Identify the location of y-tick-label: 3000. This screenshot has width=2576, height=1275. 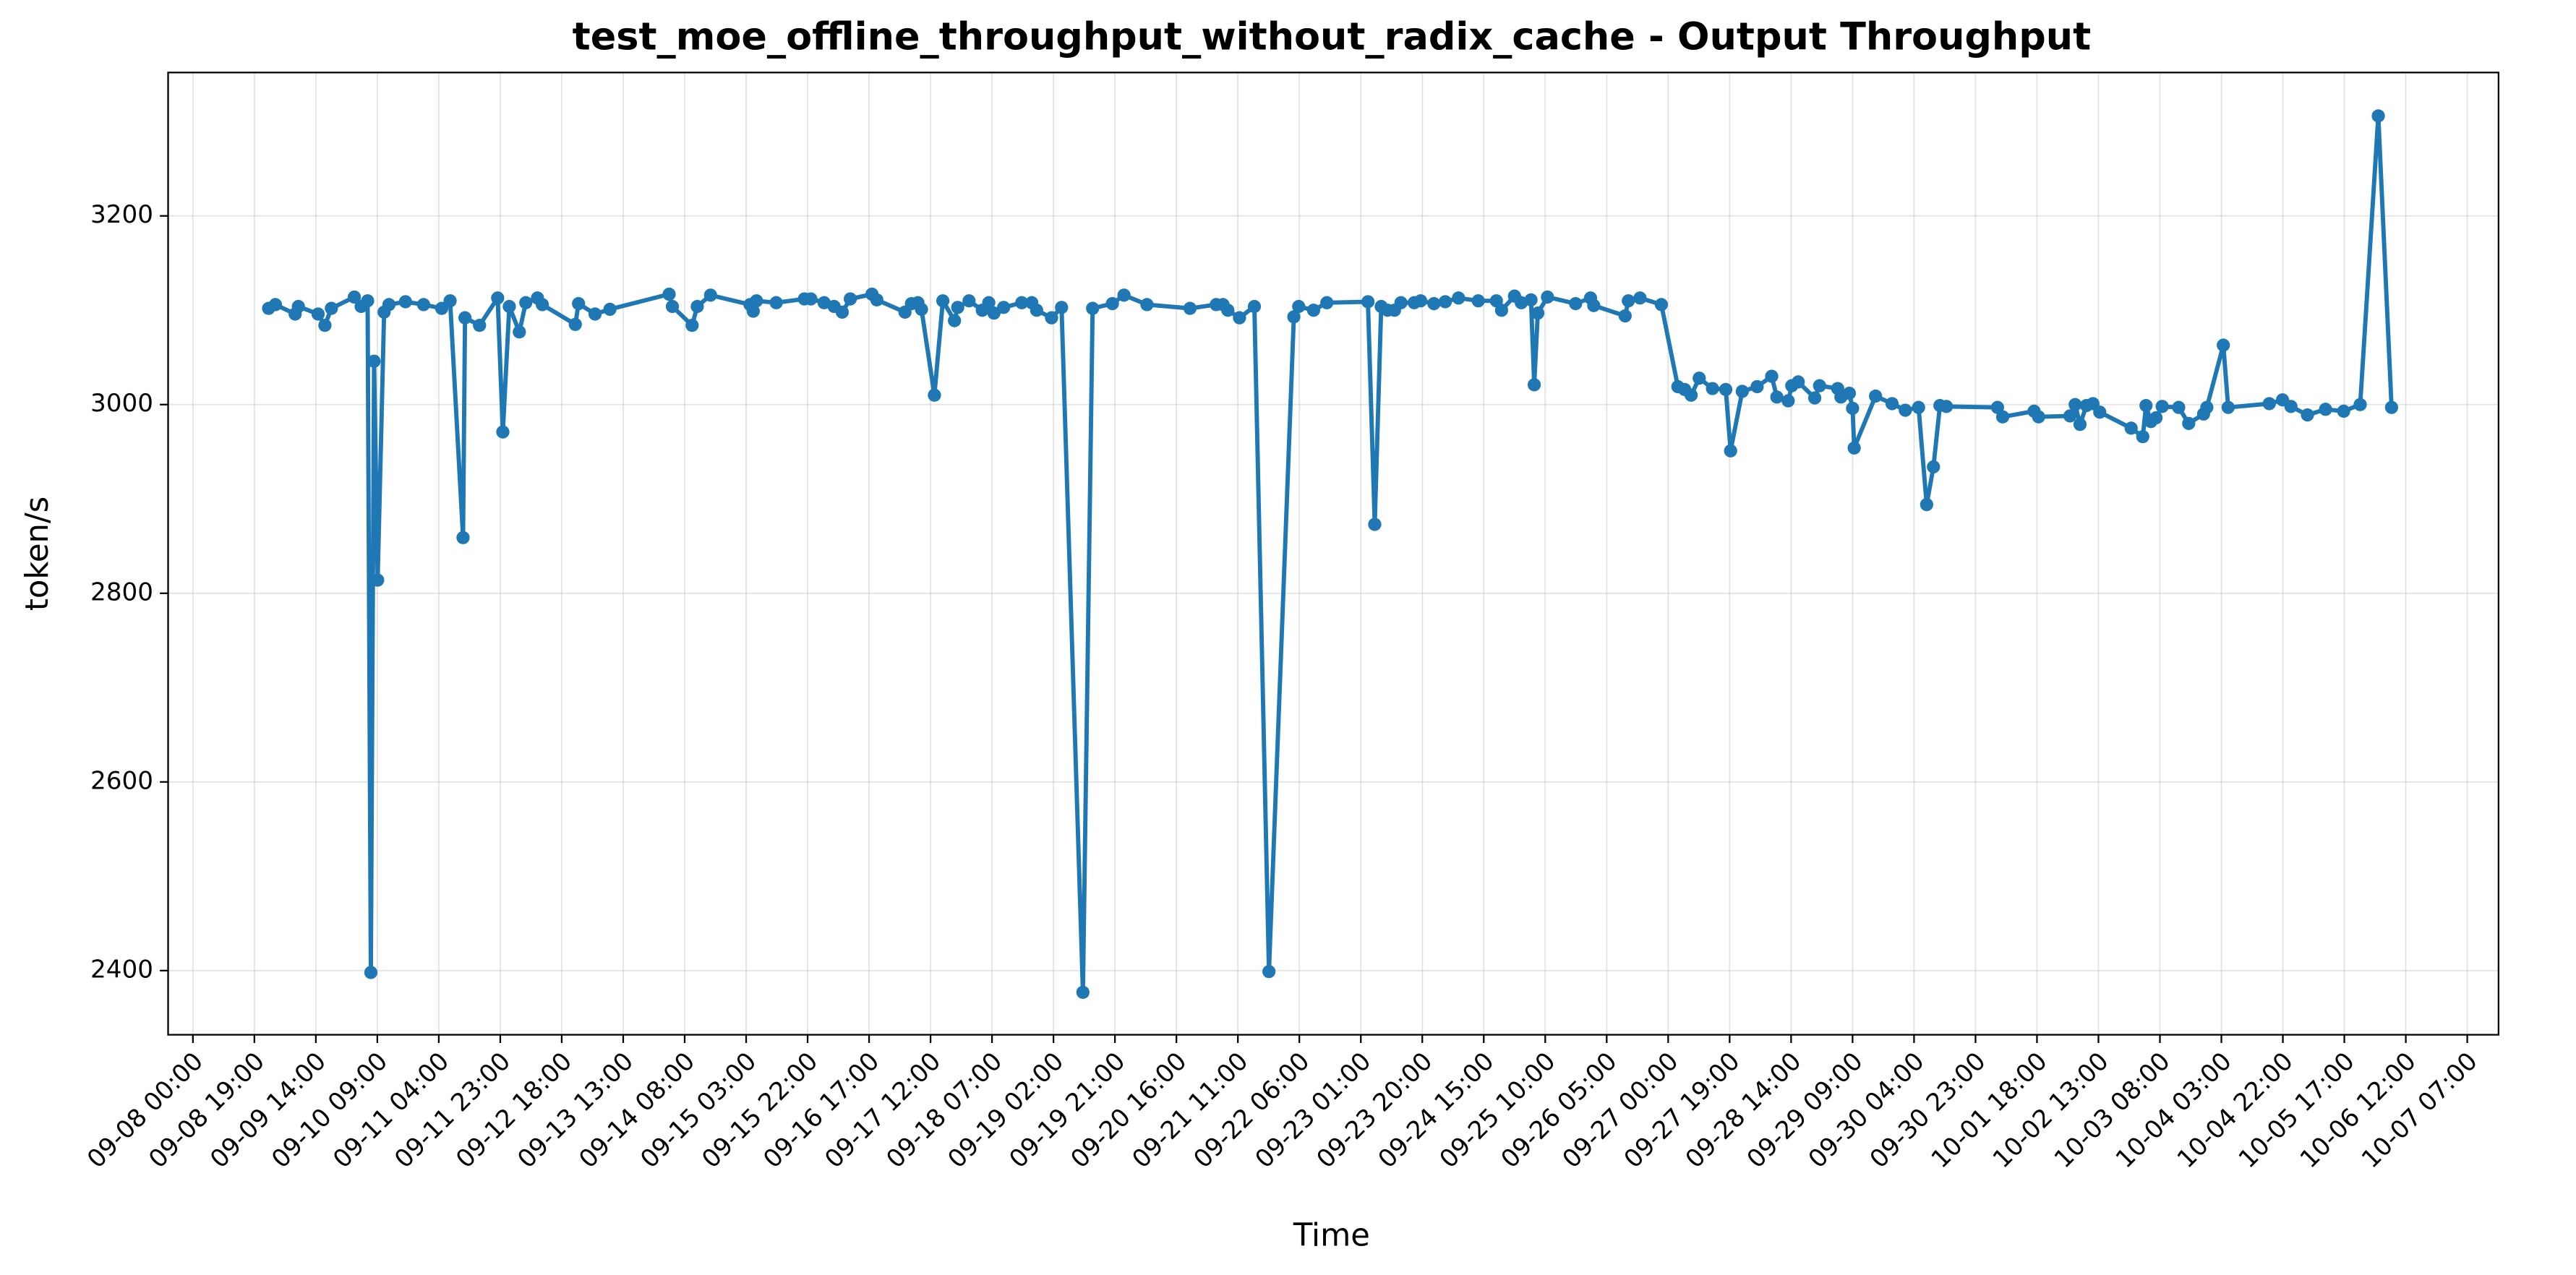
(122, 403).